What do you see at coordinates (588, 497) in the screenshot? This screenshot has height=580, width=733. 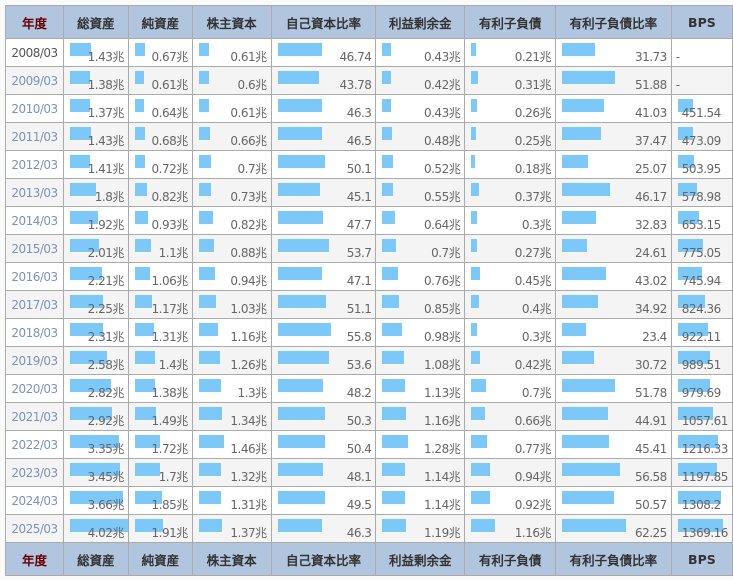 I see `bar-debt-ratio` at bounding box center [588, 497].